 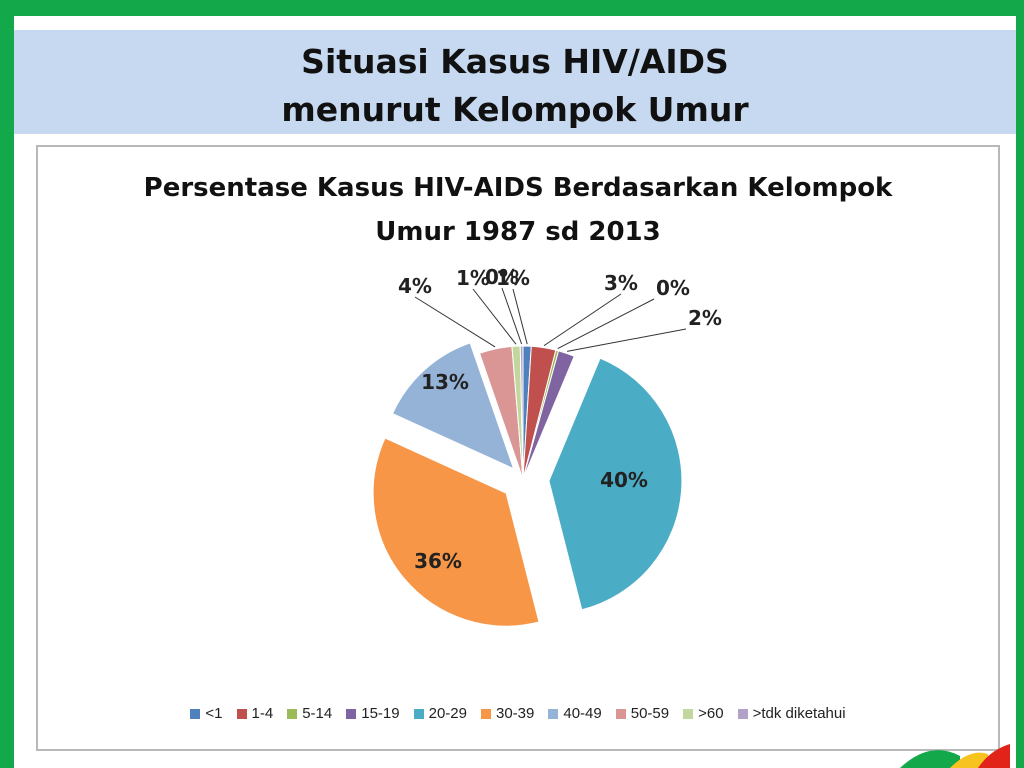 I want to click on left-accent-bar, so click(x=7, y=392).